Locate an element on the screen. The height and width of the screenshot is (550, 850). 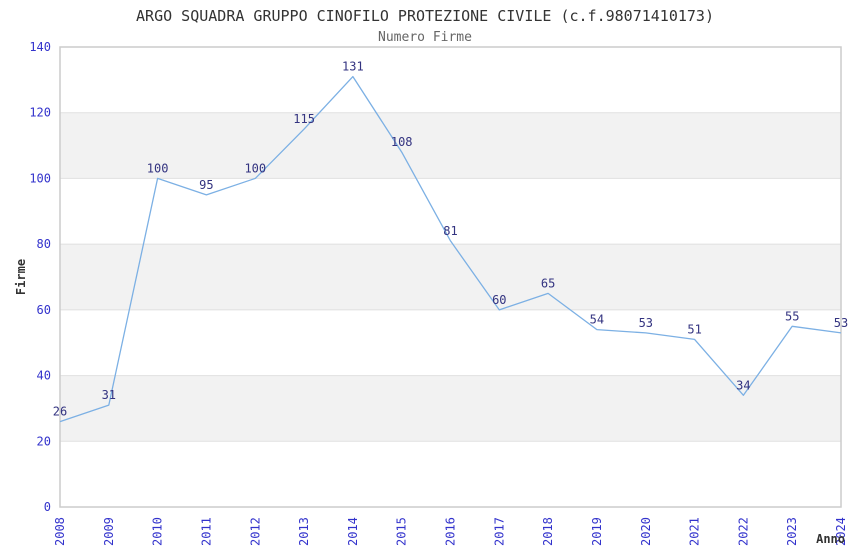
y-tick-label: 0 is located at coordinates (47, 507).